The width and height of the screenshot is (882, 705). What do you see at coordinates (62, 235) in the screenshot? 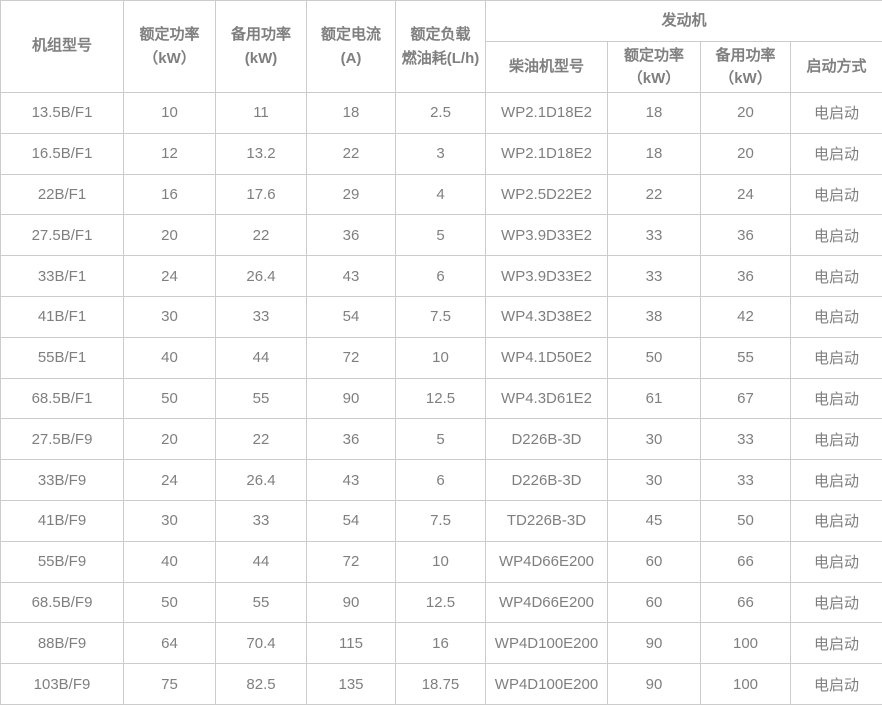
I see `cell-unit-model: 27.5B/F1` at bounding box center [62, 235].